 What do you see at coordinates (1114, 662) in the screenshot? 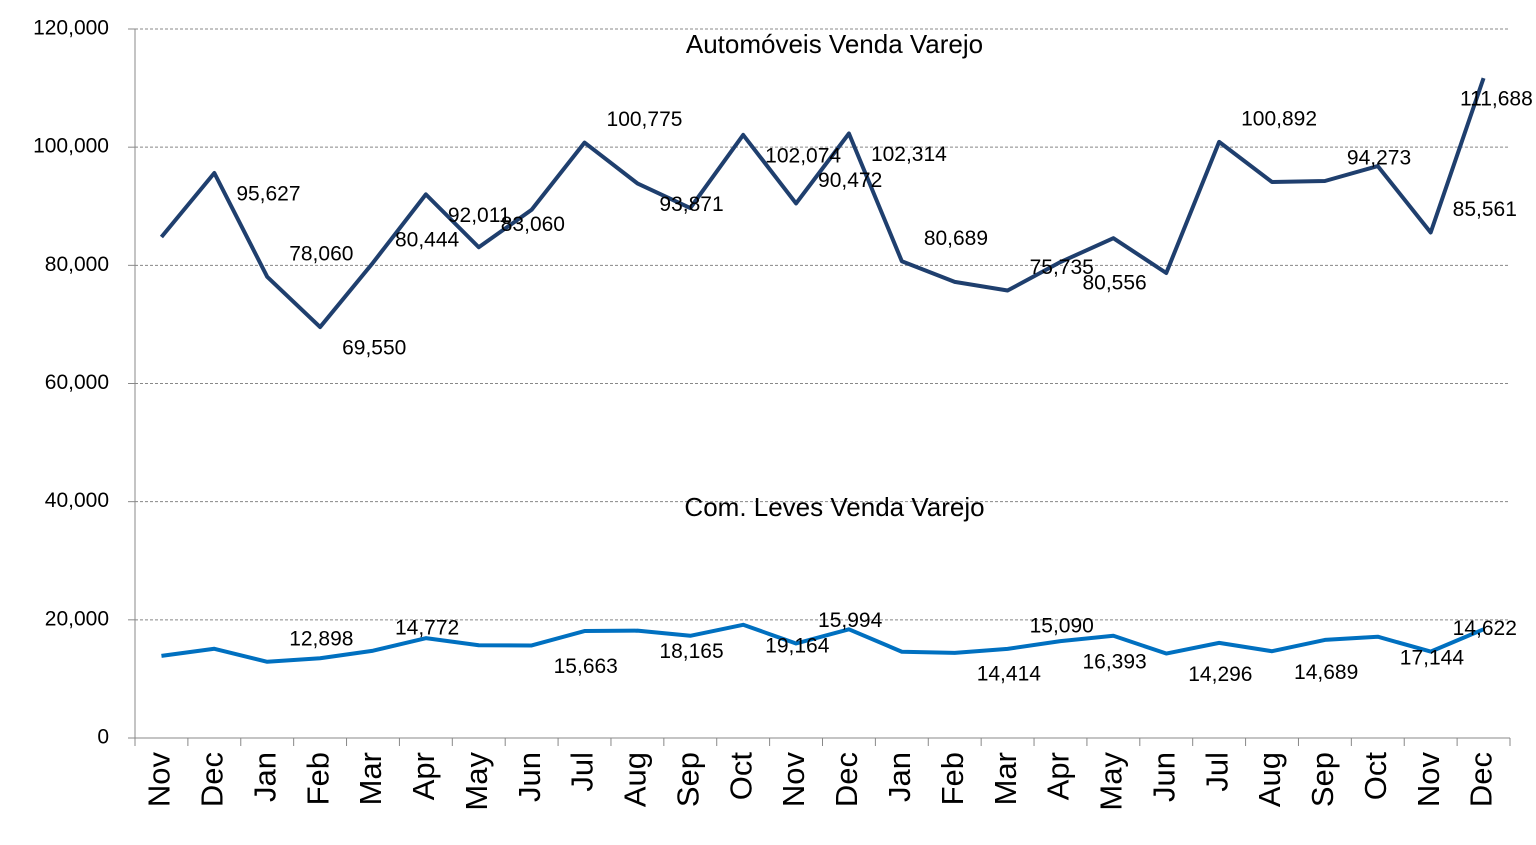
I see `data-label: 16,393` at bounding box center [1114, 662].